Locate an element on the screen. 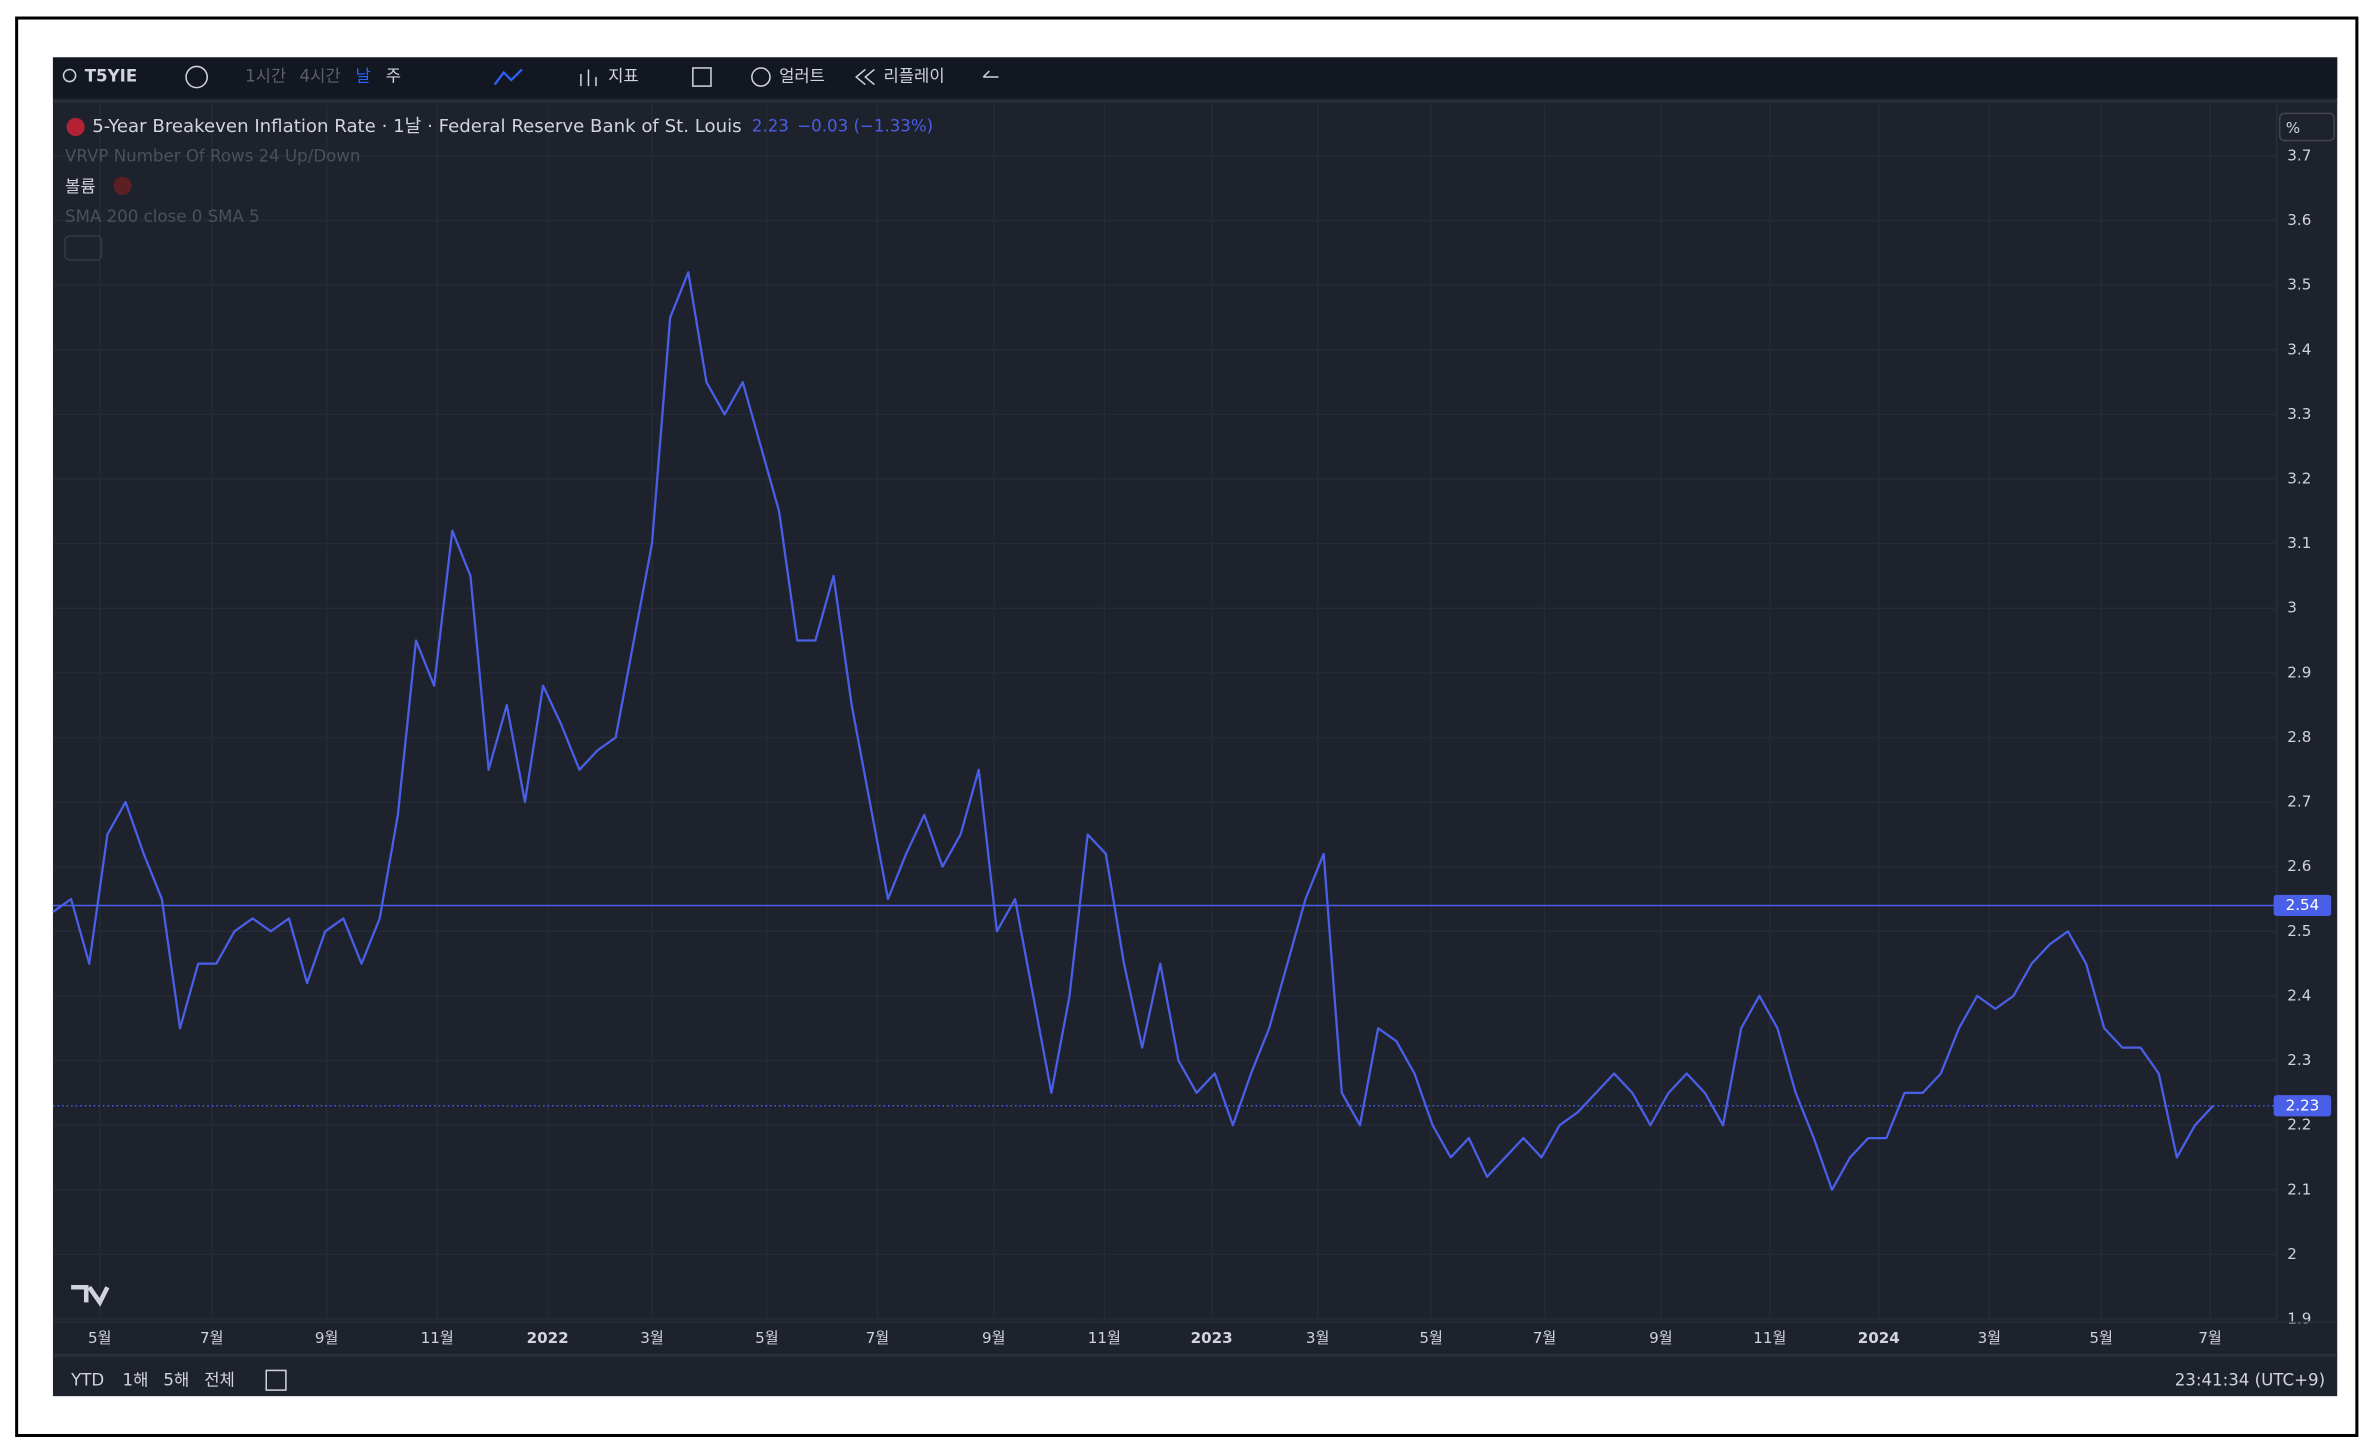  collapse-button is located at coordinates (83, 248).